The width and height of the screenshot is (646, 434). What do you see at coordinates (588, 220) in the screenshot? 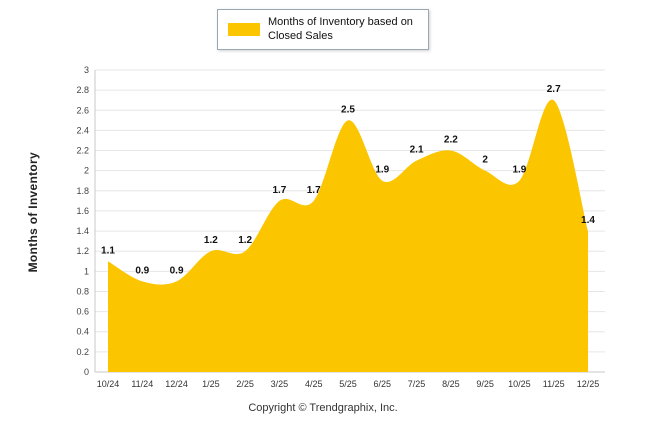
I see `point-label: 1.4` at bounding box center [588, 220].